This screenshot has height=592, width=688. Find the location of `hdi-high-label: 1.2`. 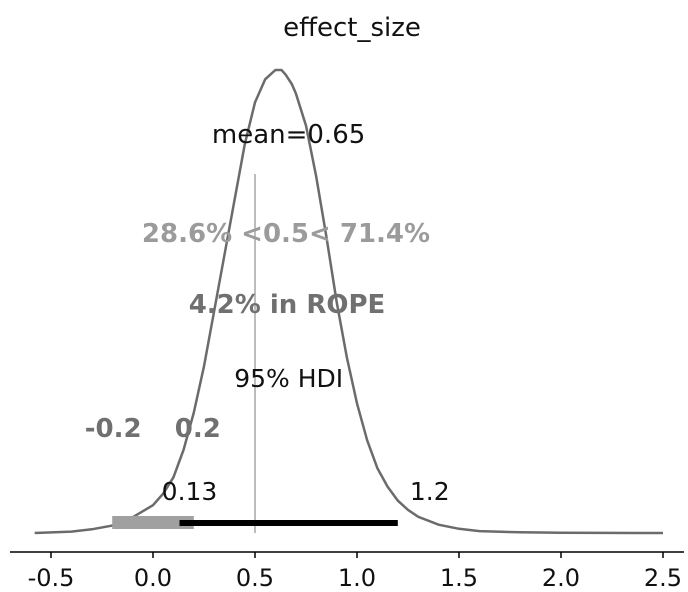

hdi-high-label: 1.2 is located at coordinates (430, 491).